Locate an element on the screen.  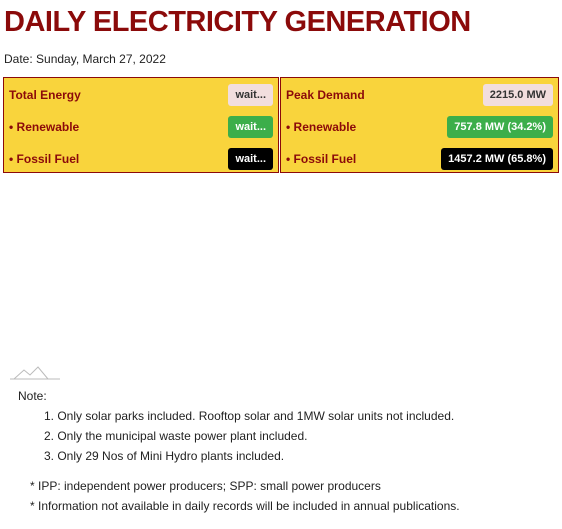
date: Date: Sunday, March 27, 2022 is located at coordinates (85, 59).